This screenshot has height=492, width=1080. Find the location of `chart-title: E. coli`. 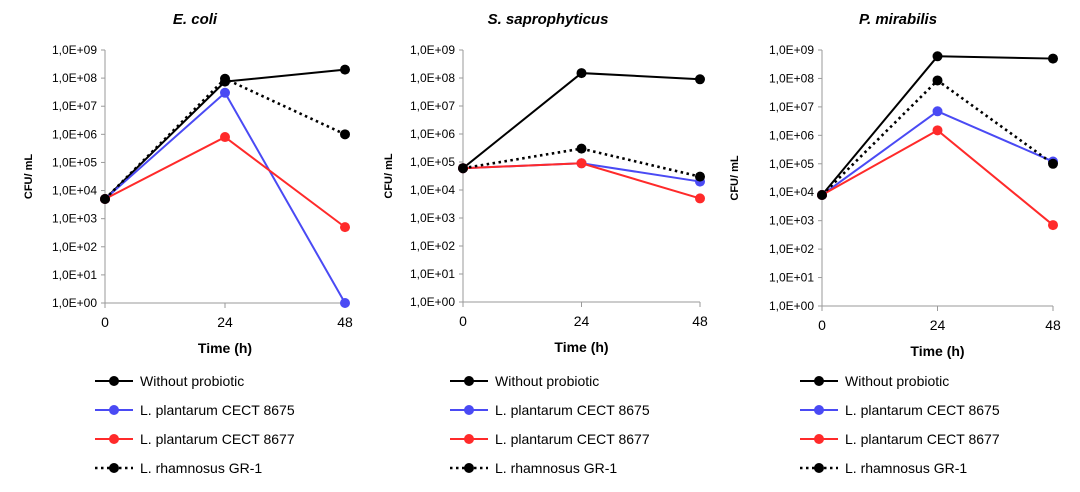

chart-title: E. coli is located at coordinates (195, 19).